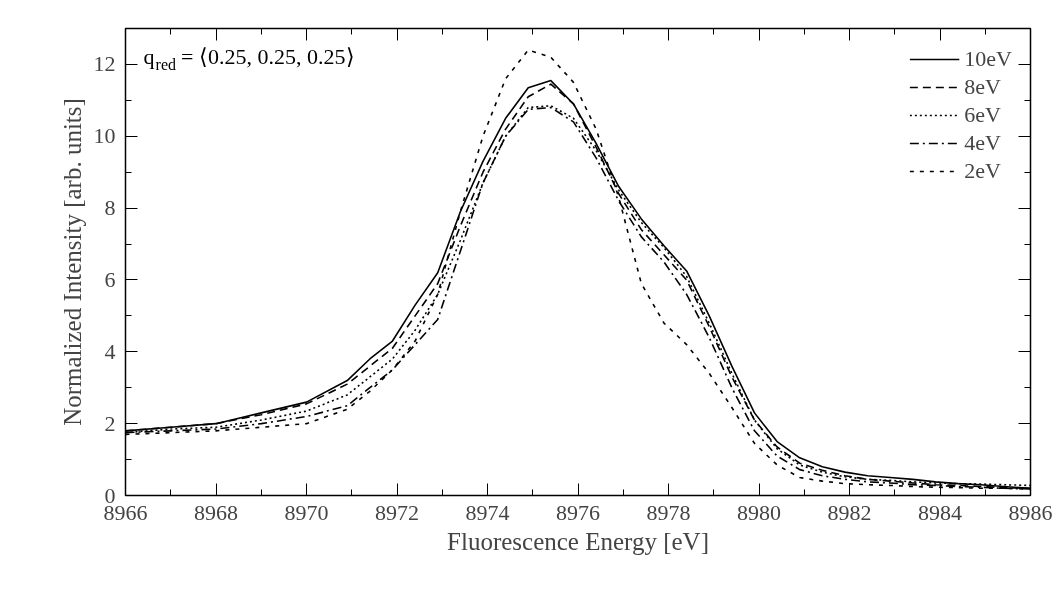  I want to click on x-tick-label: 8976, so click(578, 512).